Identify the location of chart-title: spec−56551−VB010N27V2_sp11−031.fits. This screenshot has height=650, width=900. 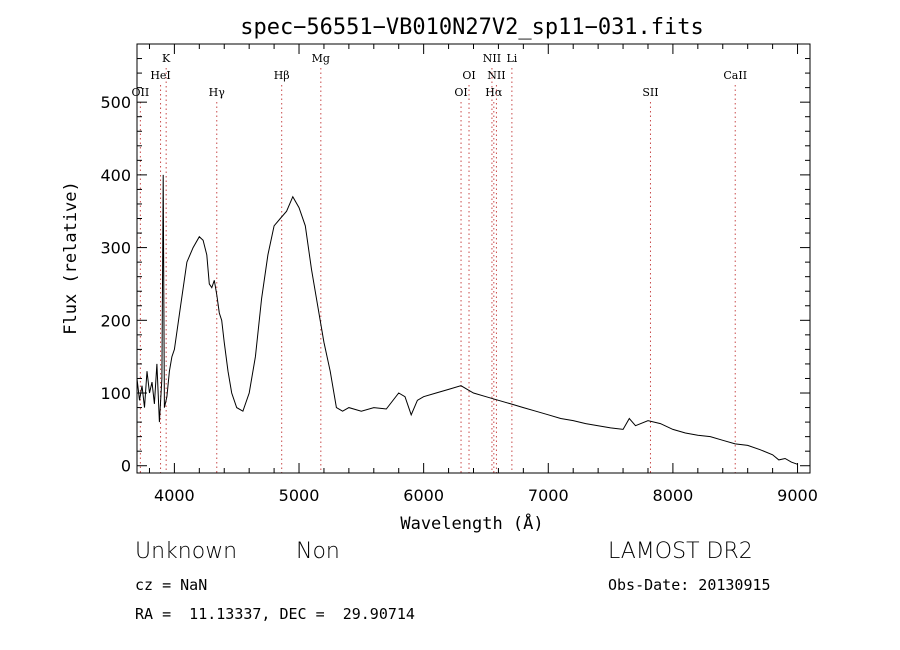
(472, 27).